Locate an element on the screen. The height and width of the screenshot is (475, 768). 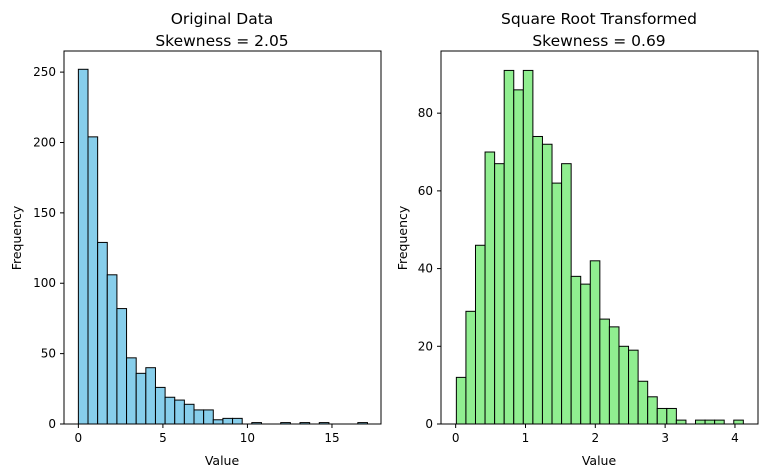
y-tick-label: 250 is located at coordinates (44, 72).